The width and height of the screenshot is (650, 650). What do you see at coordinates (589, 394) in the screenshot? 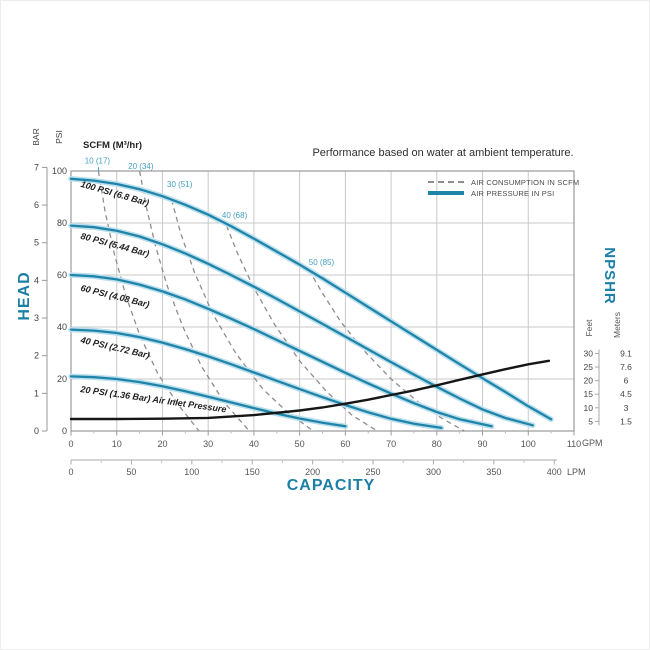
I see `npshr-feet-tick-label: 15` at bounding box center [589, 394].